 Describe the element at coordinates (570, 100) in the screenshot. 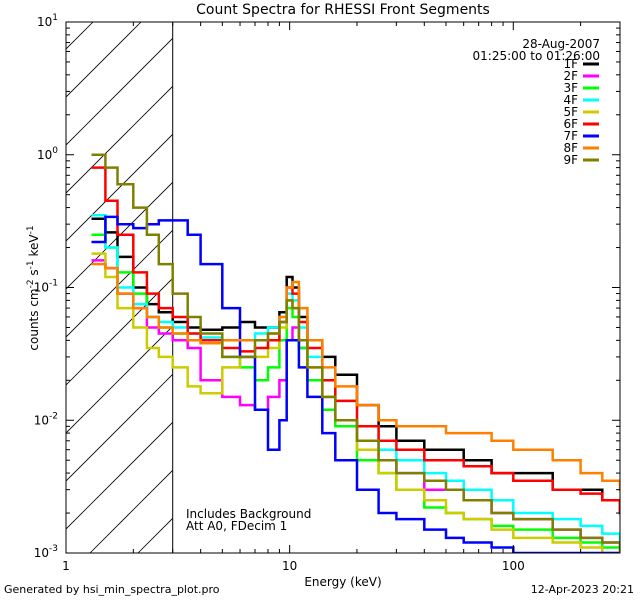

I see `legend-label-4F: 4F` at that location.